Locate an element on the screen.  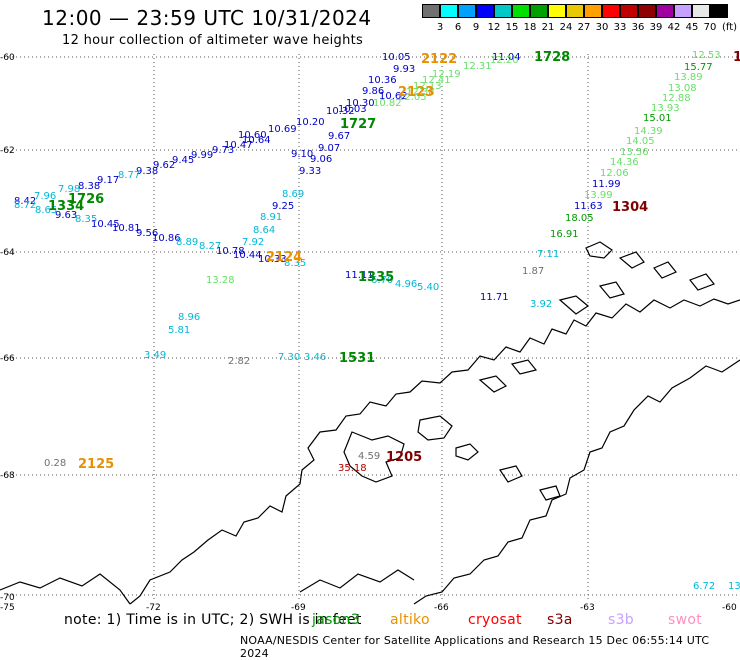
wave-height-label: 6.70 is located at coordinates (382, 280).